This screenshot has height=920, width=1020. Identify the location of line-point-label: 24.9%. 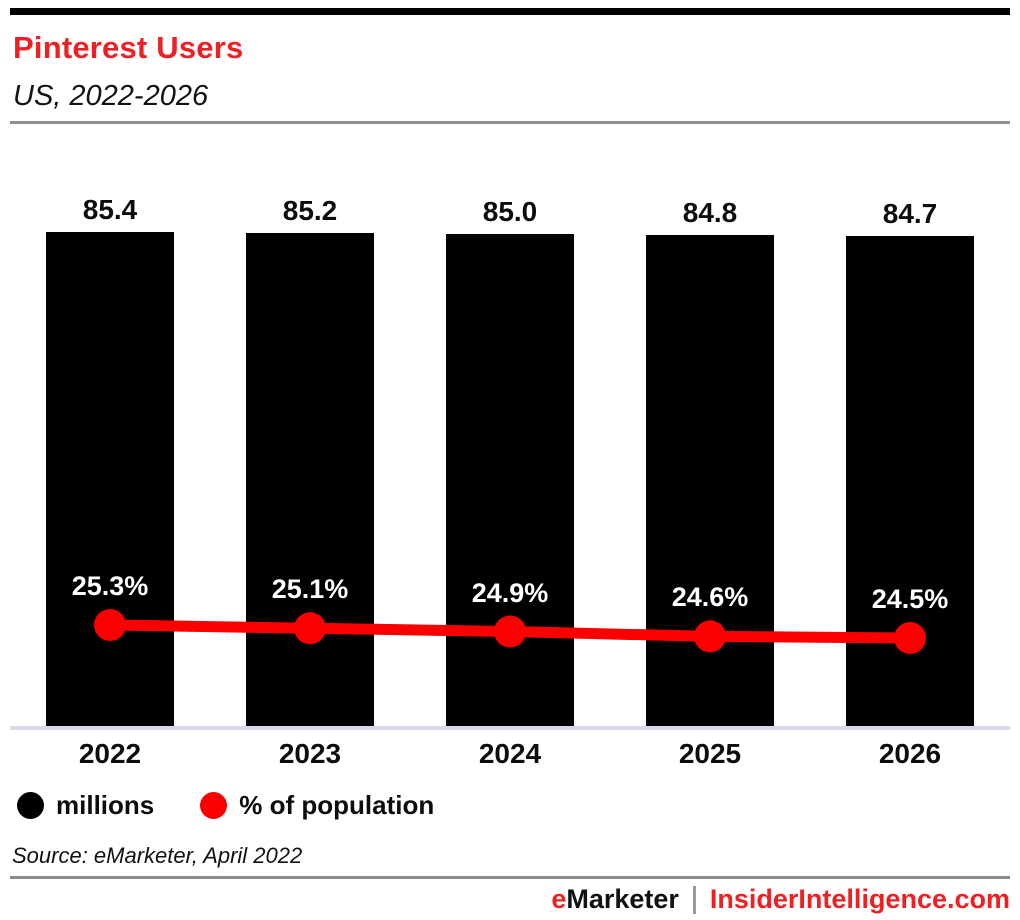
(510, 592).